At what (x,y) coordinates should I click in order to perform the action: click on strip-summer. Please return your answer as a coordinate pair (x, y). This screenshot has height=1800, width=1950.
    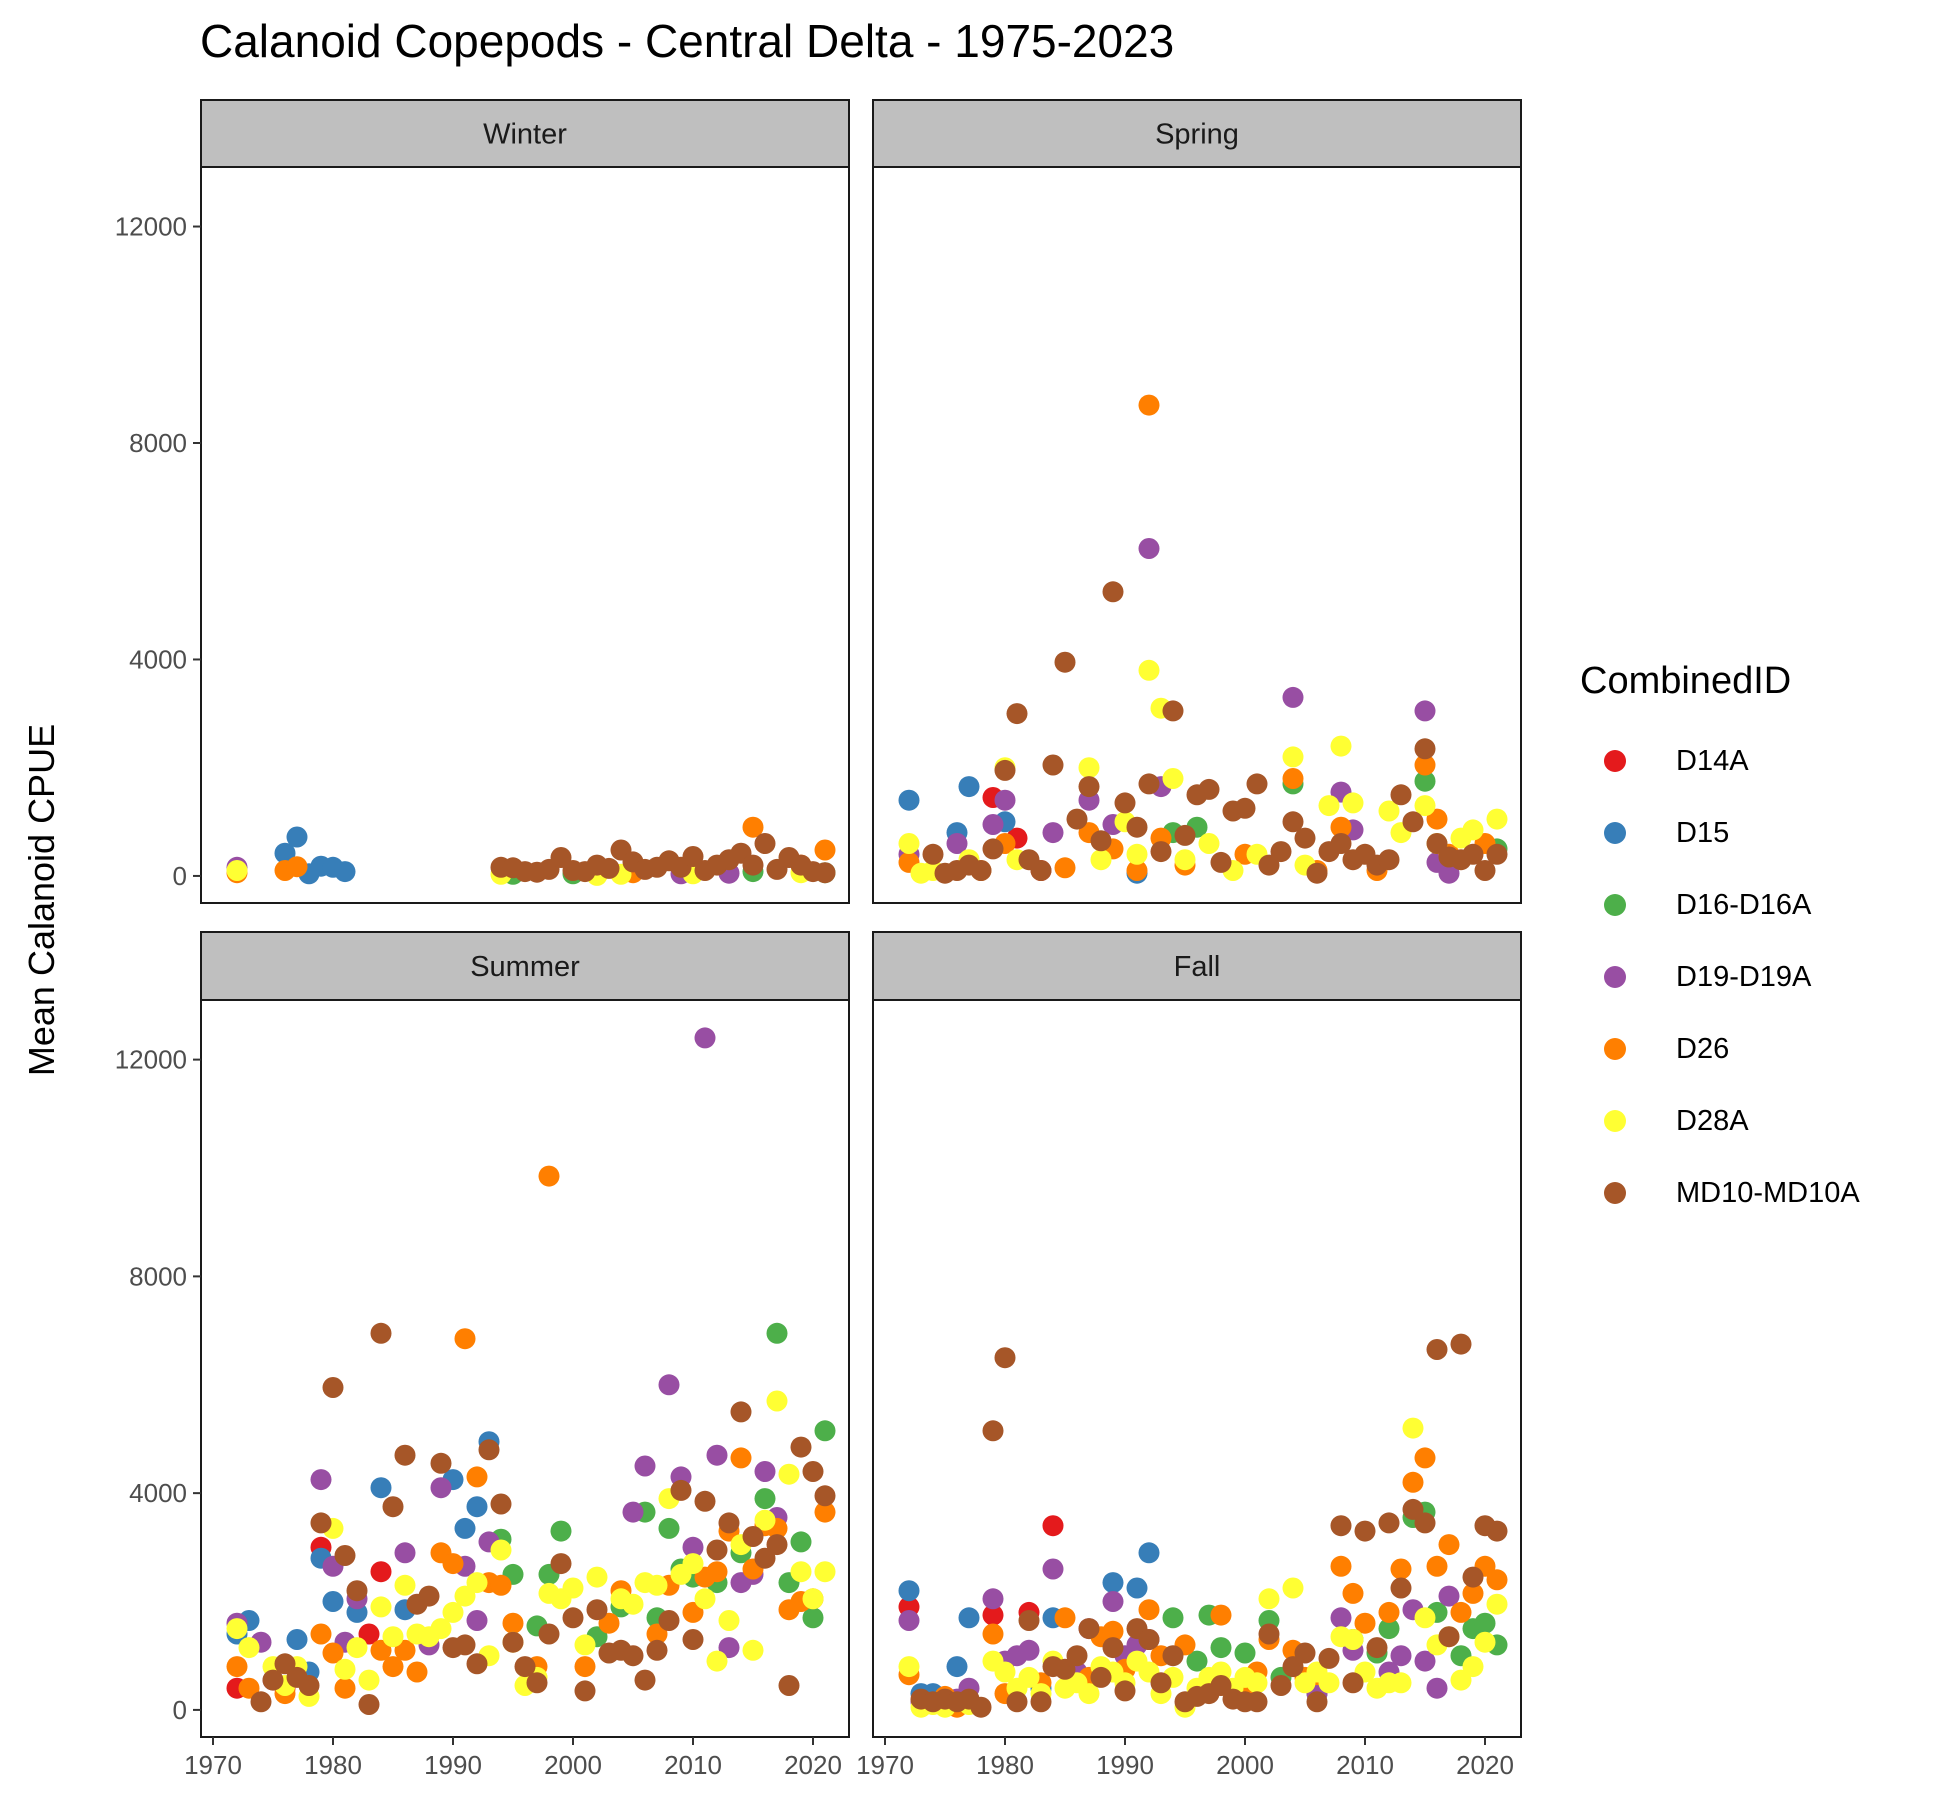
    Looking at the image, I should click on (525, 966).